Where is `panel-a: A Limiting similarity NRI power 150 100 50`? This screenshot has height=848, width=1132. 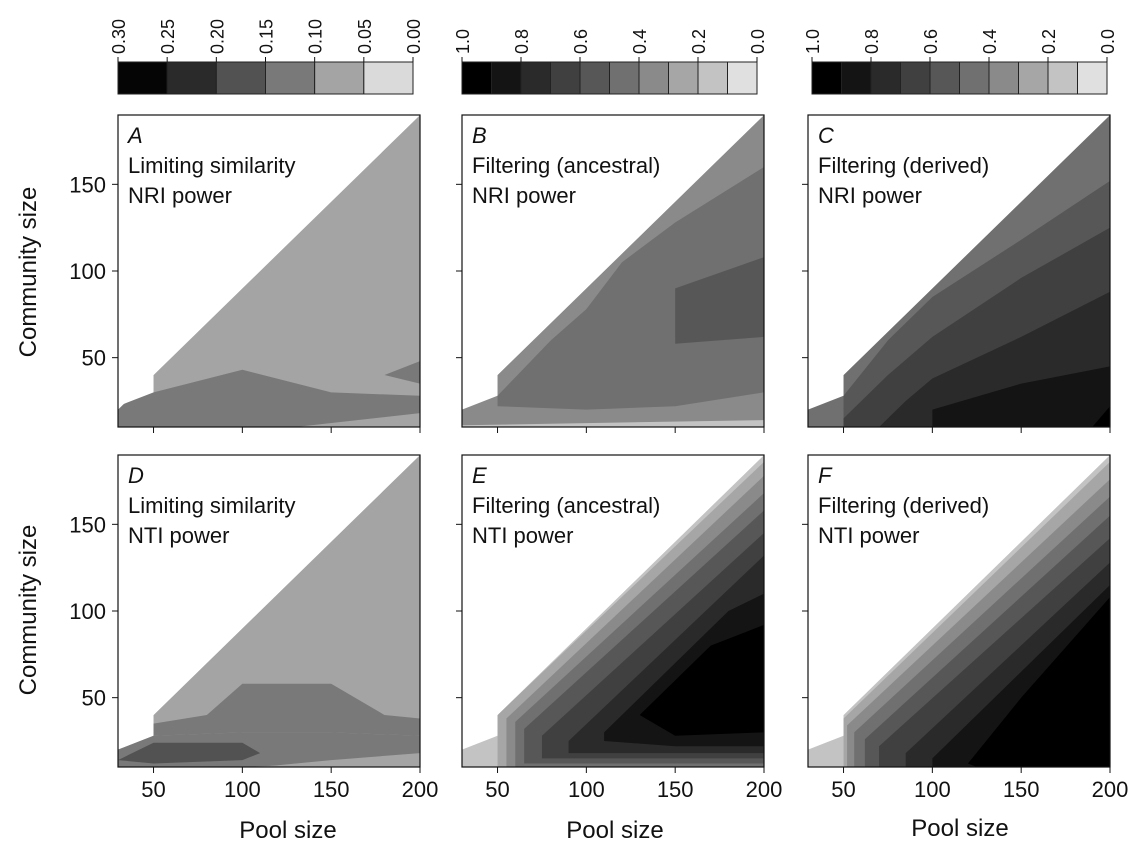
panel-a: A Limiting similarity NRI power 150 100 50 is located at coordinates (245, 273).